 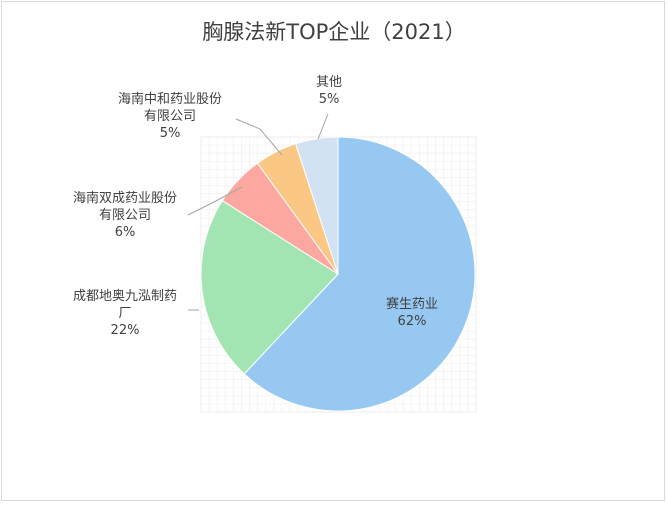 I want to click on data-label-category: 海南中和药业股份, so click(x=170, y=99).